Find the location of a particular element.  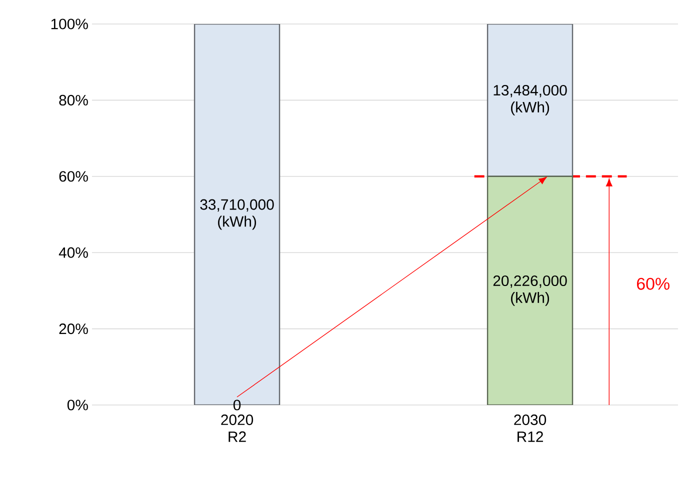

y-tick-label: 60% is located at coordinates (73, 176).